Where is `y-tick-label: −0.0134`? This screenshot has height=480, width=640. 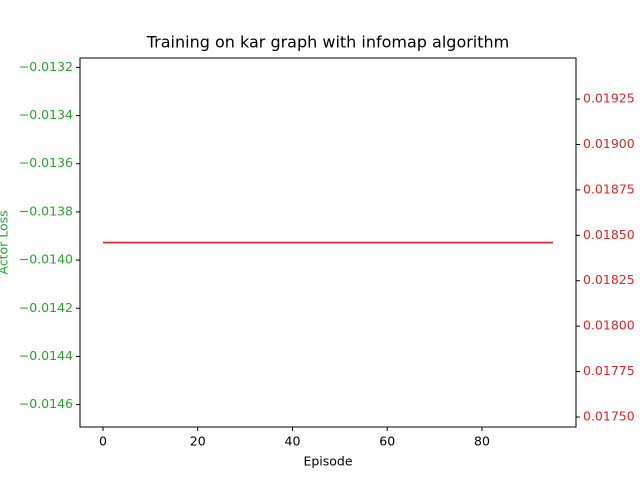
y-tick-label: −0.0134 is located at coordinates (46, 114).